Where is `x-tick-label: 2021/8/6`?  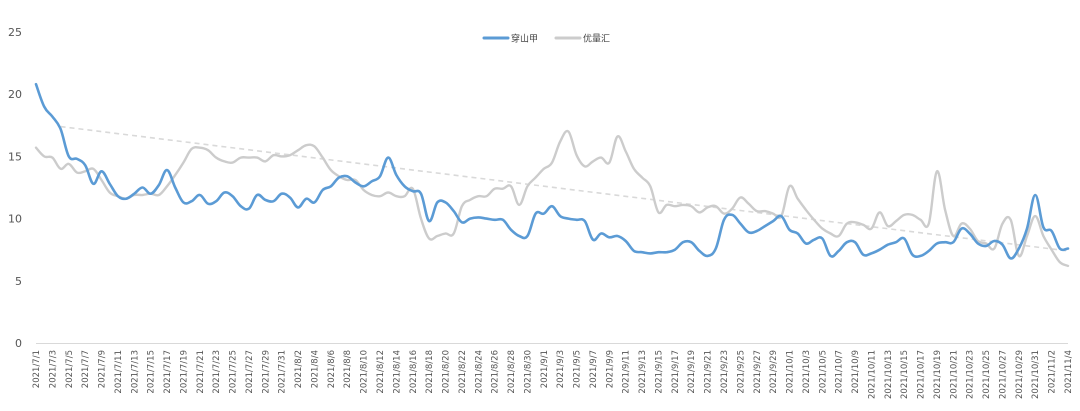
x-tick-label: 2021/8/6 is located at coordinates (332, 369).